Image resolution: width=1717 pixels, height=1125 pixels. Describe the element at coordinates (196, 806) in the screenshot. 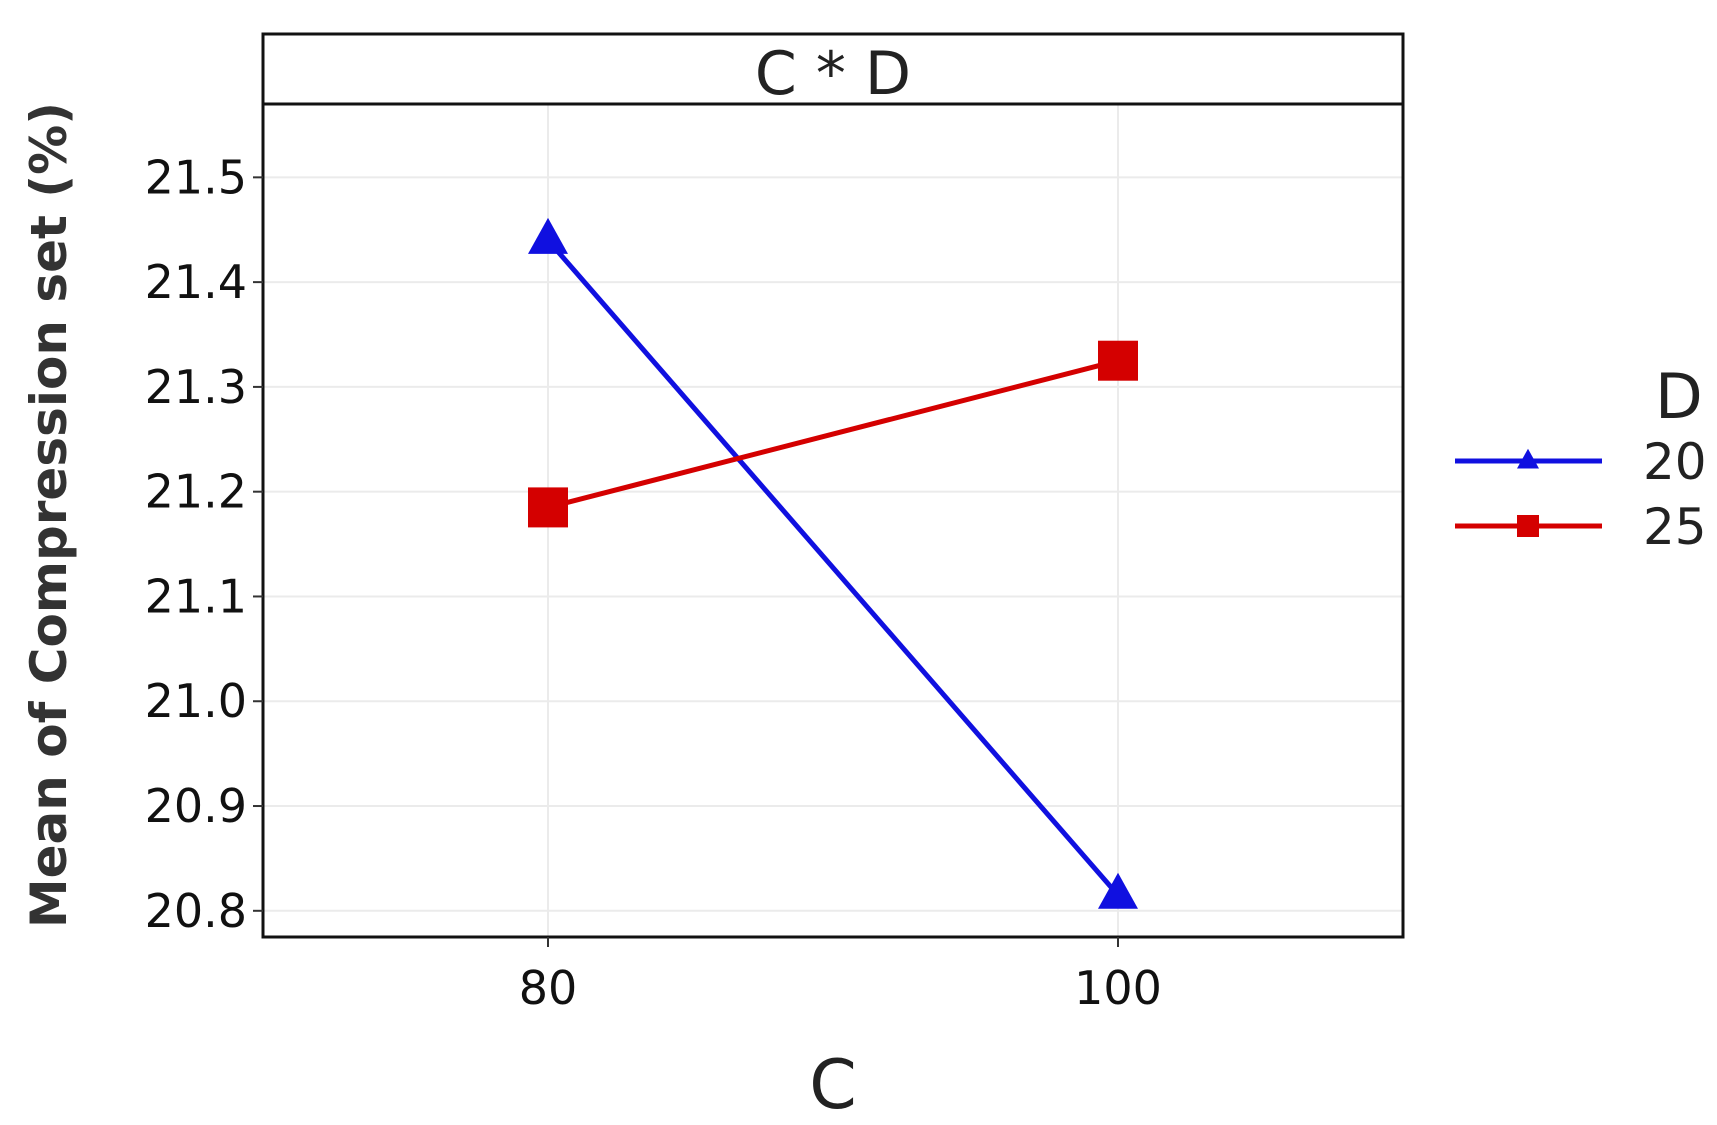

I see `y-tick-label: 20.9` at that location.